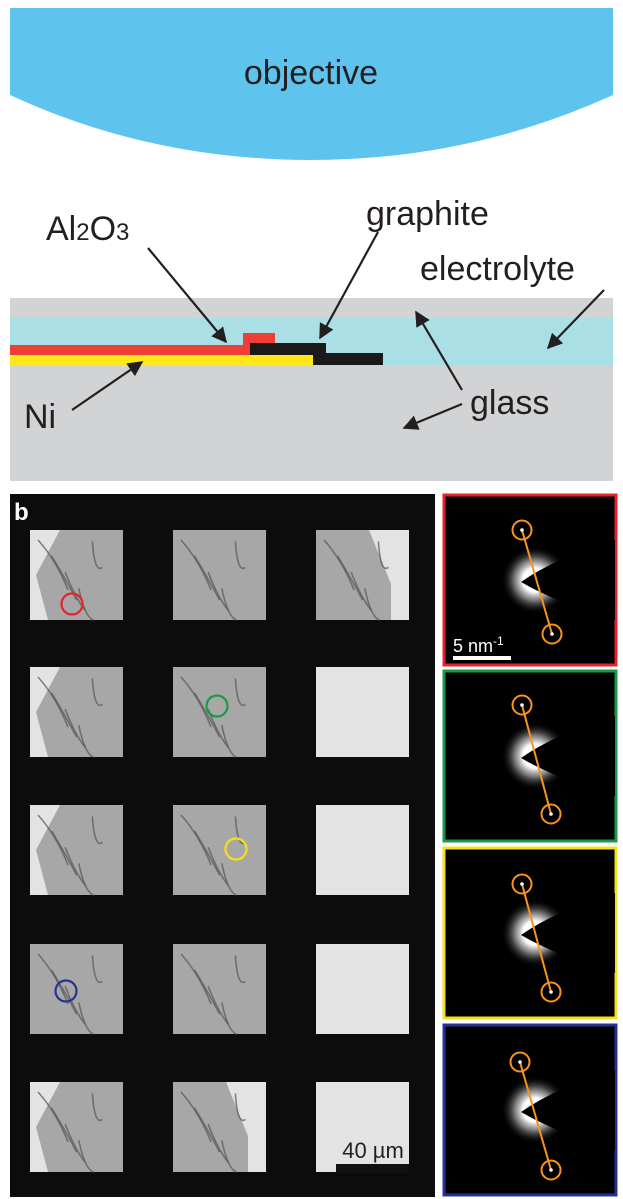 The image size is (623, 1199). Describe the element at coordinates (103, 229) in the screenshot. I see `al2o3-label-o: O` at that location.